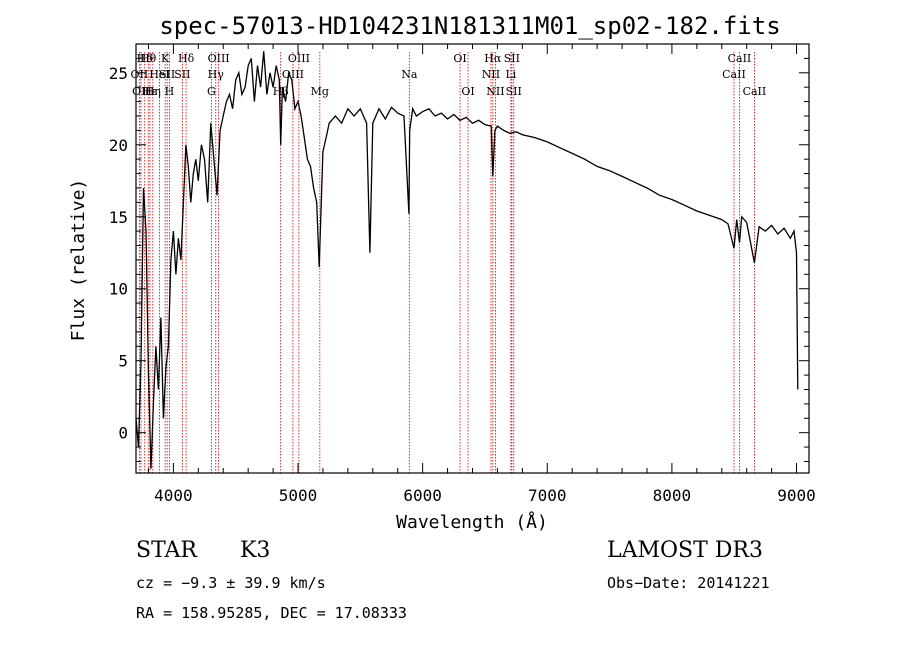 This screenshot has width=900, height=649. Describe the element at coordinates (118, 73) in the screenshot. I see `y-tick-label: 25` at that location.